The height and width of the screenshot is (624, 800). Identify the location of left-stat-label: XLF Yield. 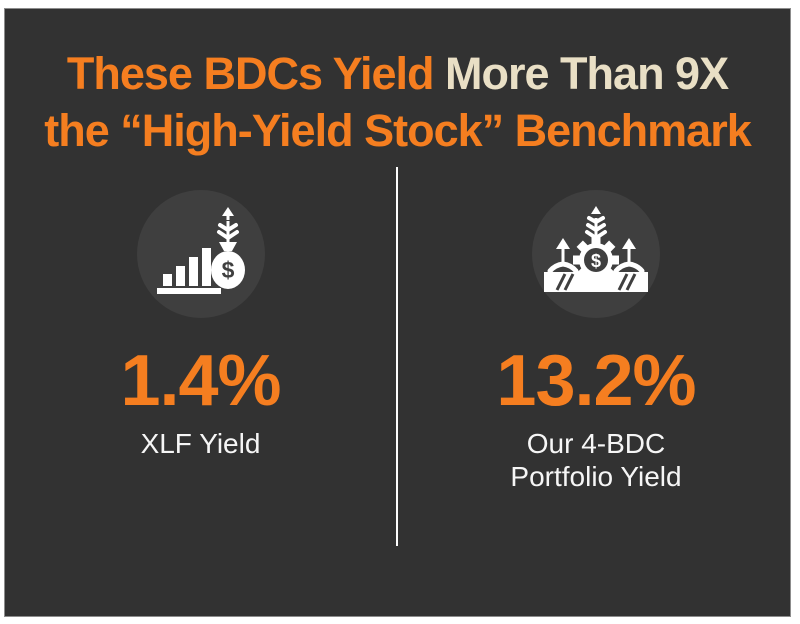
(200, 443).